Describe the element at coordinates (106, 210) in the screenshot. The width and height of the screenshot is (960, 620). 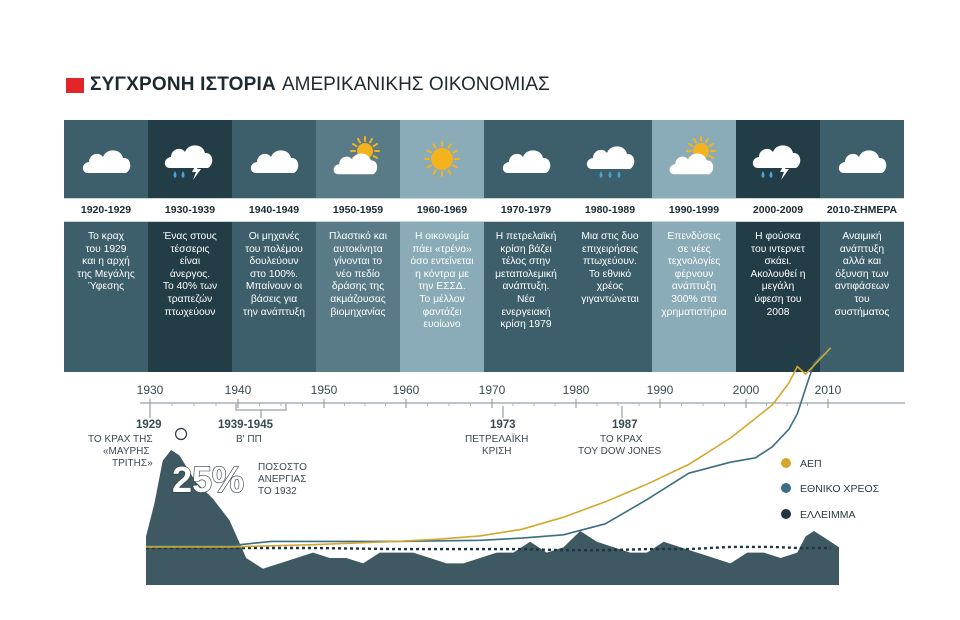
I see `decade-label: 1920-1929` at that location.